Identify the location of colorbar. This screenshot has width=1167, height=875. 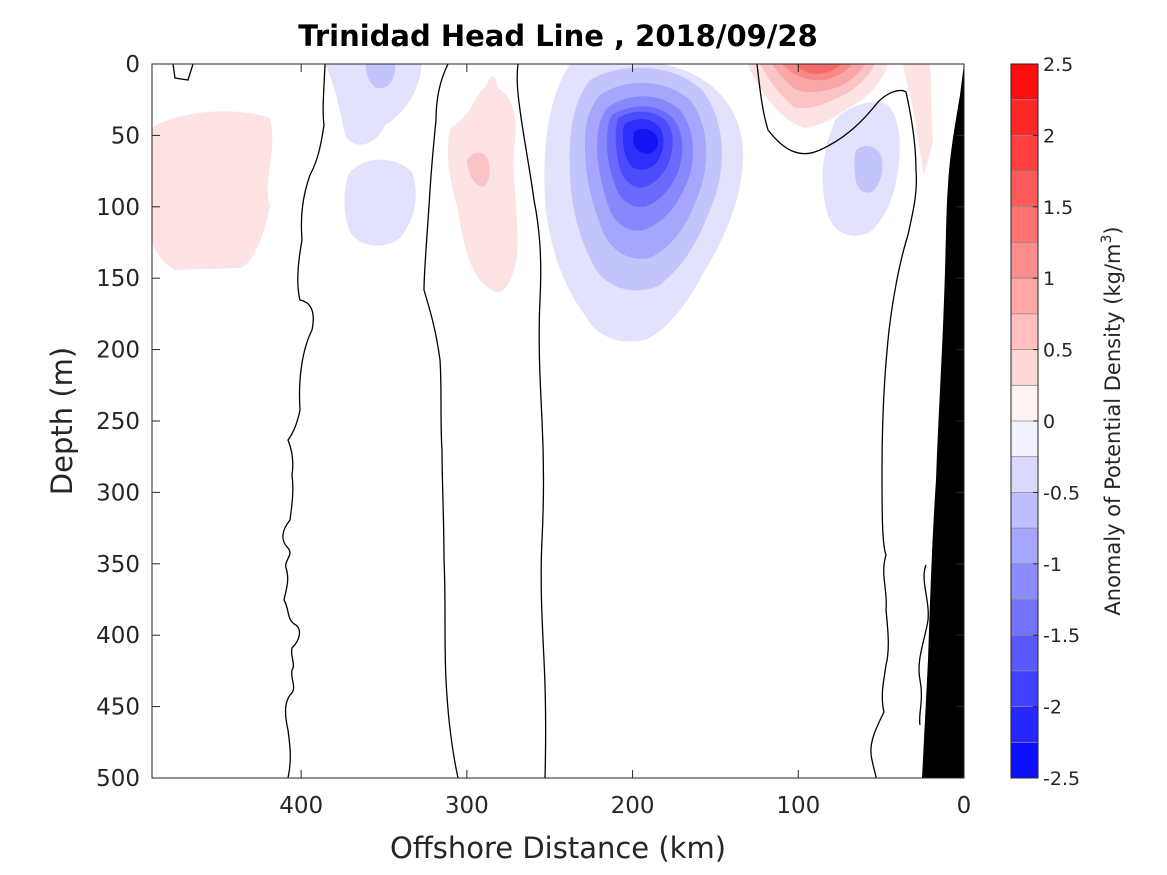
(1024, 421).